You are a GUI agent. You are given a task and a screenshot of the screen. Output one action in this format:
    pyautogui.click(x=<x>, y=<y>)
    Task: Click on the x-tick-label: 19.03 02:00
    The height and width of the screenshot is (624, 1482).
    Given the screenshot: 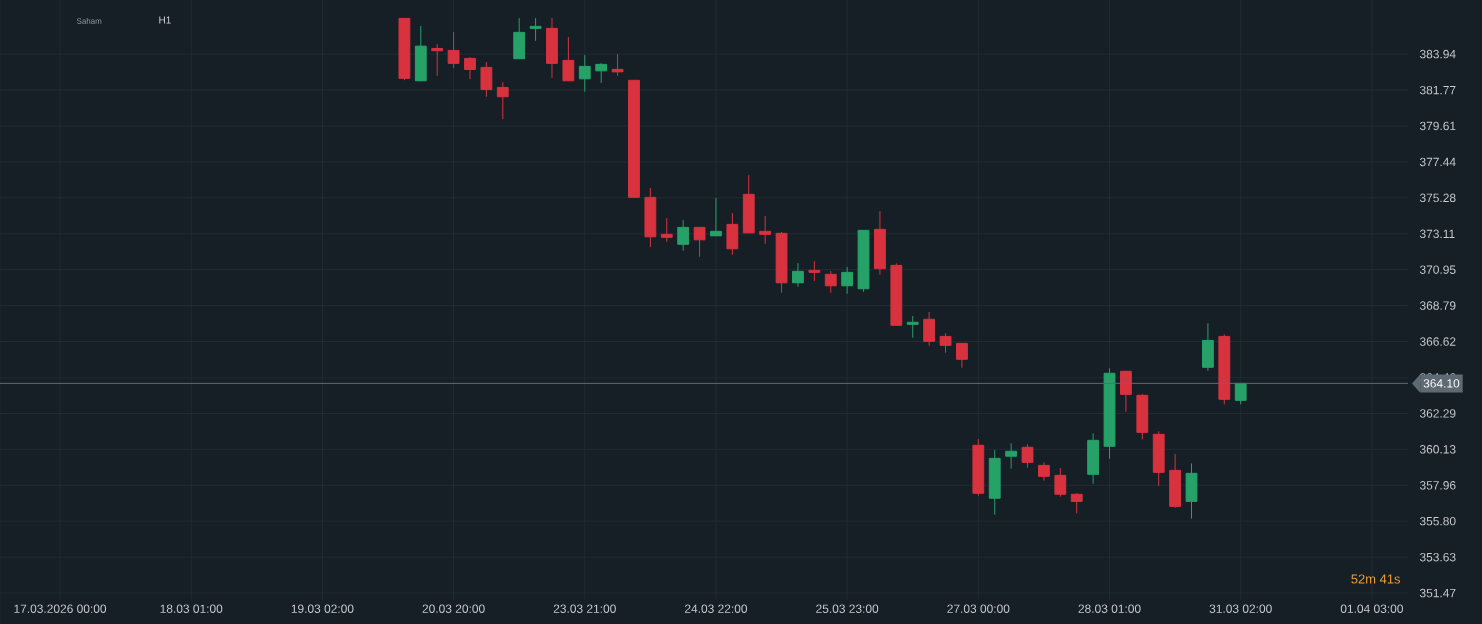 What is the action you would take?
    pyautogui.click(x=322, y=608)
    